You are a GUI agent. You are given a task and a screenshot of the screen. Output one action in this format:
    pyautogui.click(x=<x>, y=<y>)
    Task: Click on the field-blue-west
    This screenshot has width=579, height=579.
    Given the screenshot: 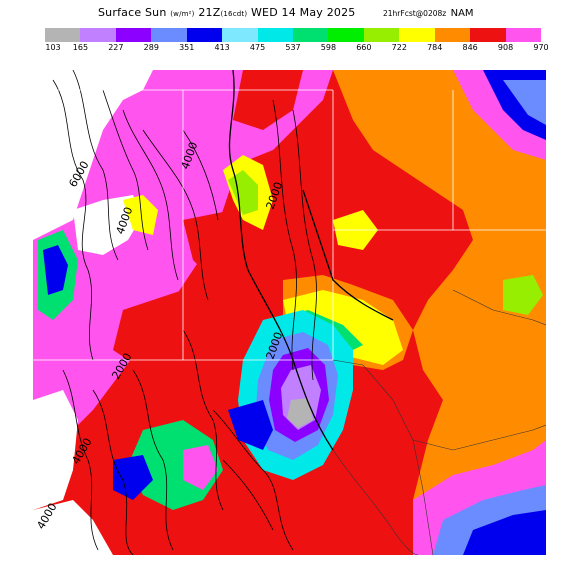 What is the action you would take?
    pyautogui.click(x=250, y=425)
    